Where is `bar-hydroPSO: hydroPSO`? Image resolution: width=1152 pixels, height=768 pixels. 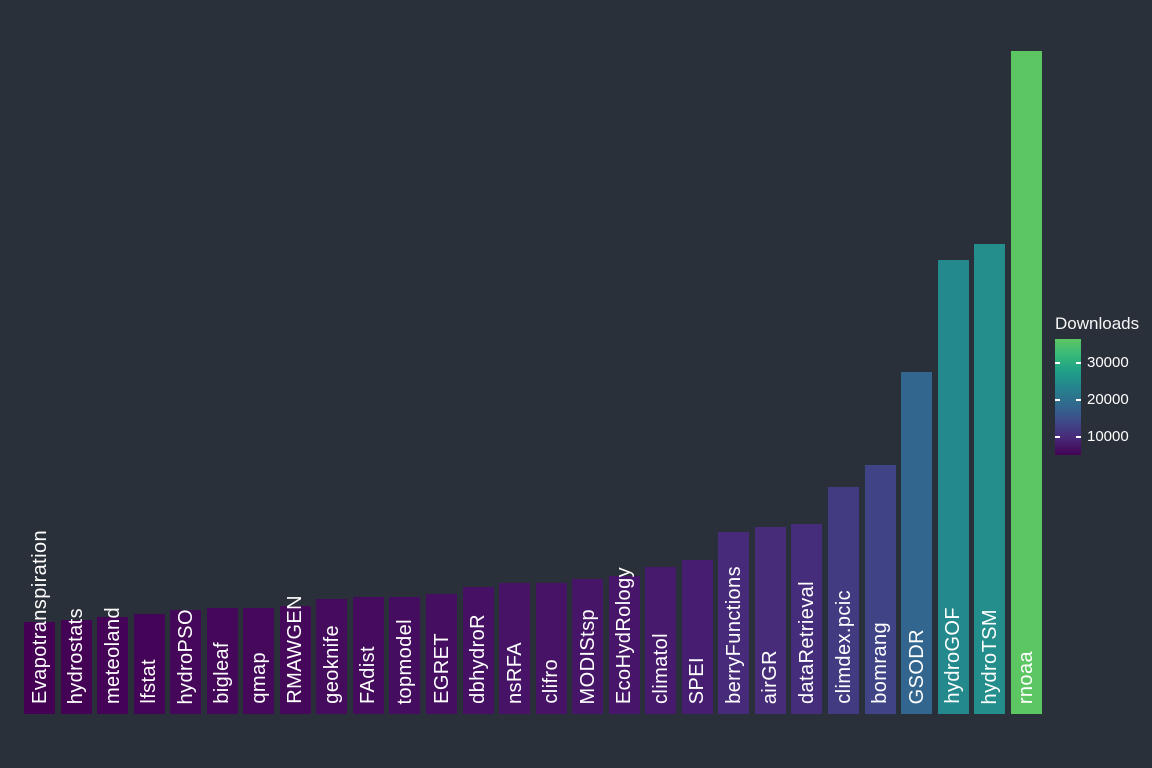 bar-hydroPSO: hydroPSO is located at coordinates (186, 661).